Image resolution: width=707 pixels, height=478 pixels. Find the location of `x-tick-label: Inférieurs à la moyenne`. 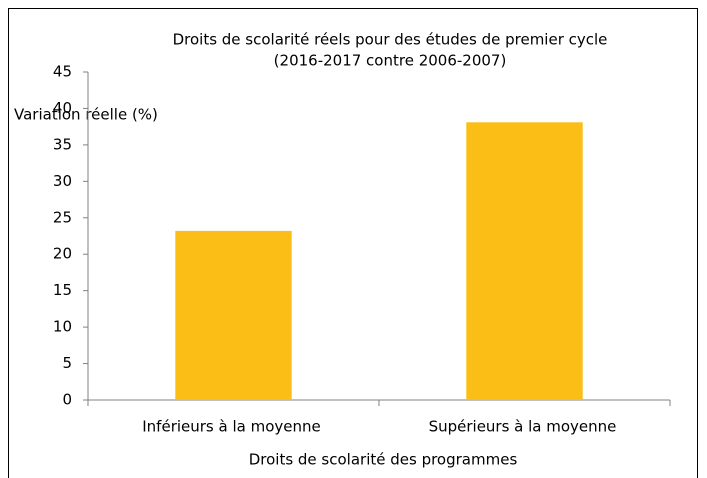

x-tick-label: Inférieurs à la moyenne is located at coordinates (231, 427).